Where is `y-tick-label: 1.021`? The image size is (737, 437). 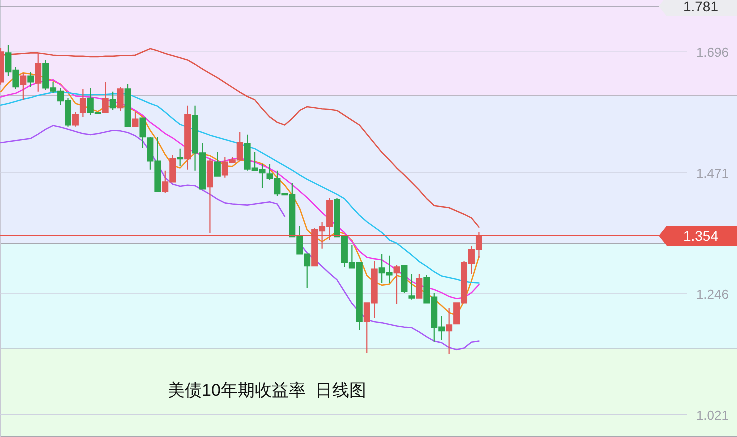 y-tick-label: 1.021 is located at coordinates (712, 415).